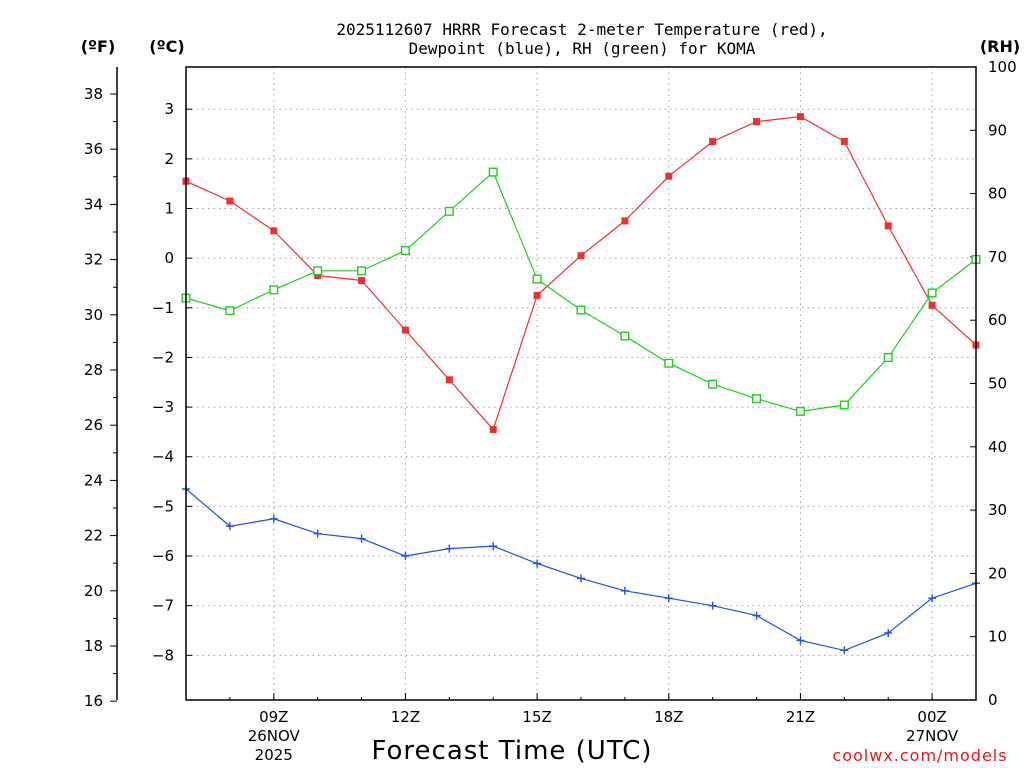  I want to click on celsius-tick-label: 3, so click(169, 109).